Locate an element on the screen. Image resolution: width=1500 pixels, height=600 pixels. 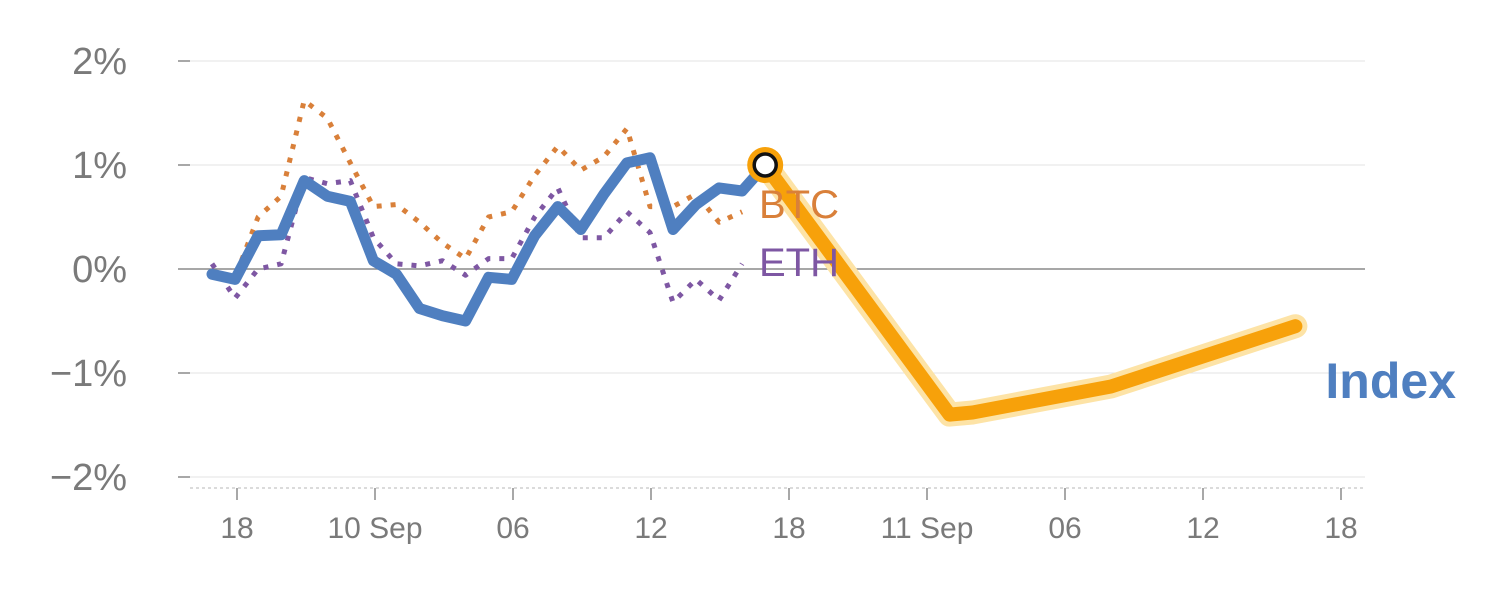
highlight-marker is located at coordinates (765, 165).